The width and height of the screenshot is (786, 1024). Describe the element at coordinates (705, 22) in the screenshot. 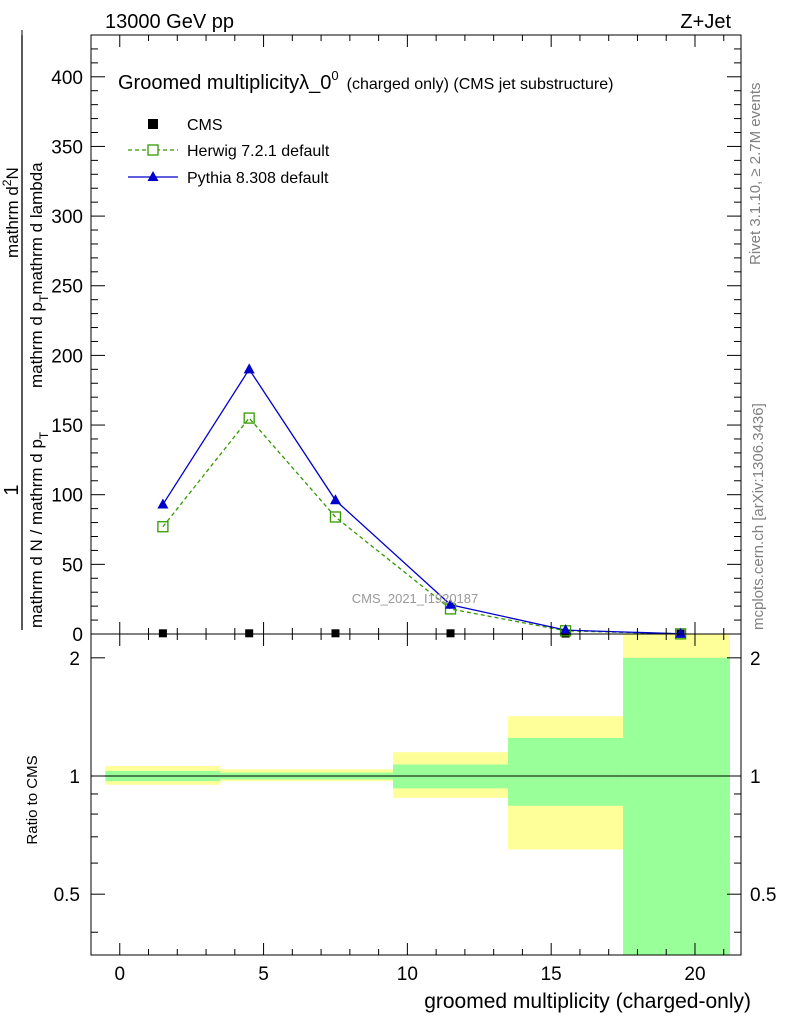

I see `process-label: Z+Jet` at that location.